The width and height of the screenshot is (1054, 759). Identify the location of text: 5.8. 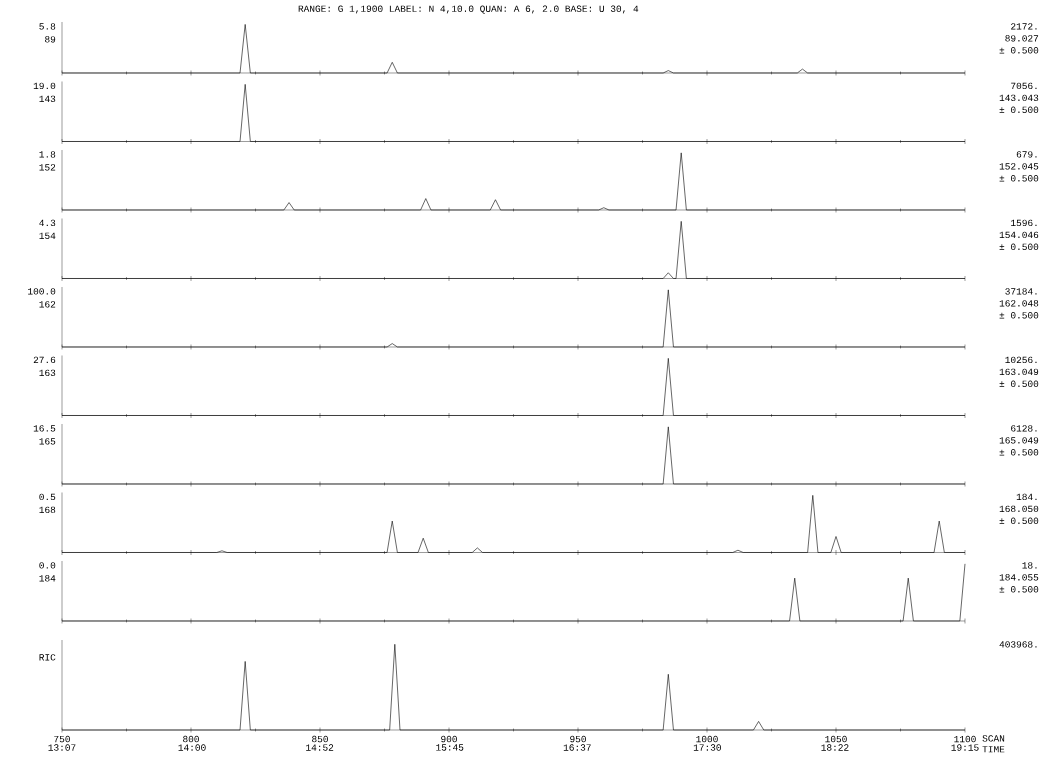
(47, 26).